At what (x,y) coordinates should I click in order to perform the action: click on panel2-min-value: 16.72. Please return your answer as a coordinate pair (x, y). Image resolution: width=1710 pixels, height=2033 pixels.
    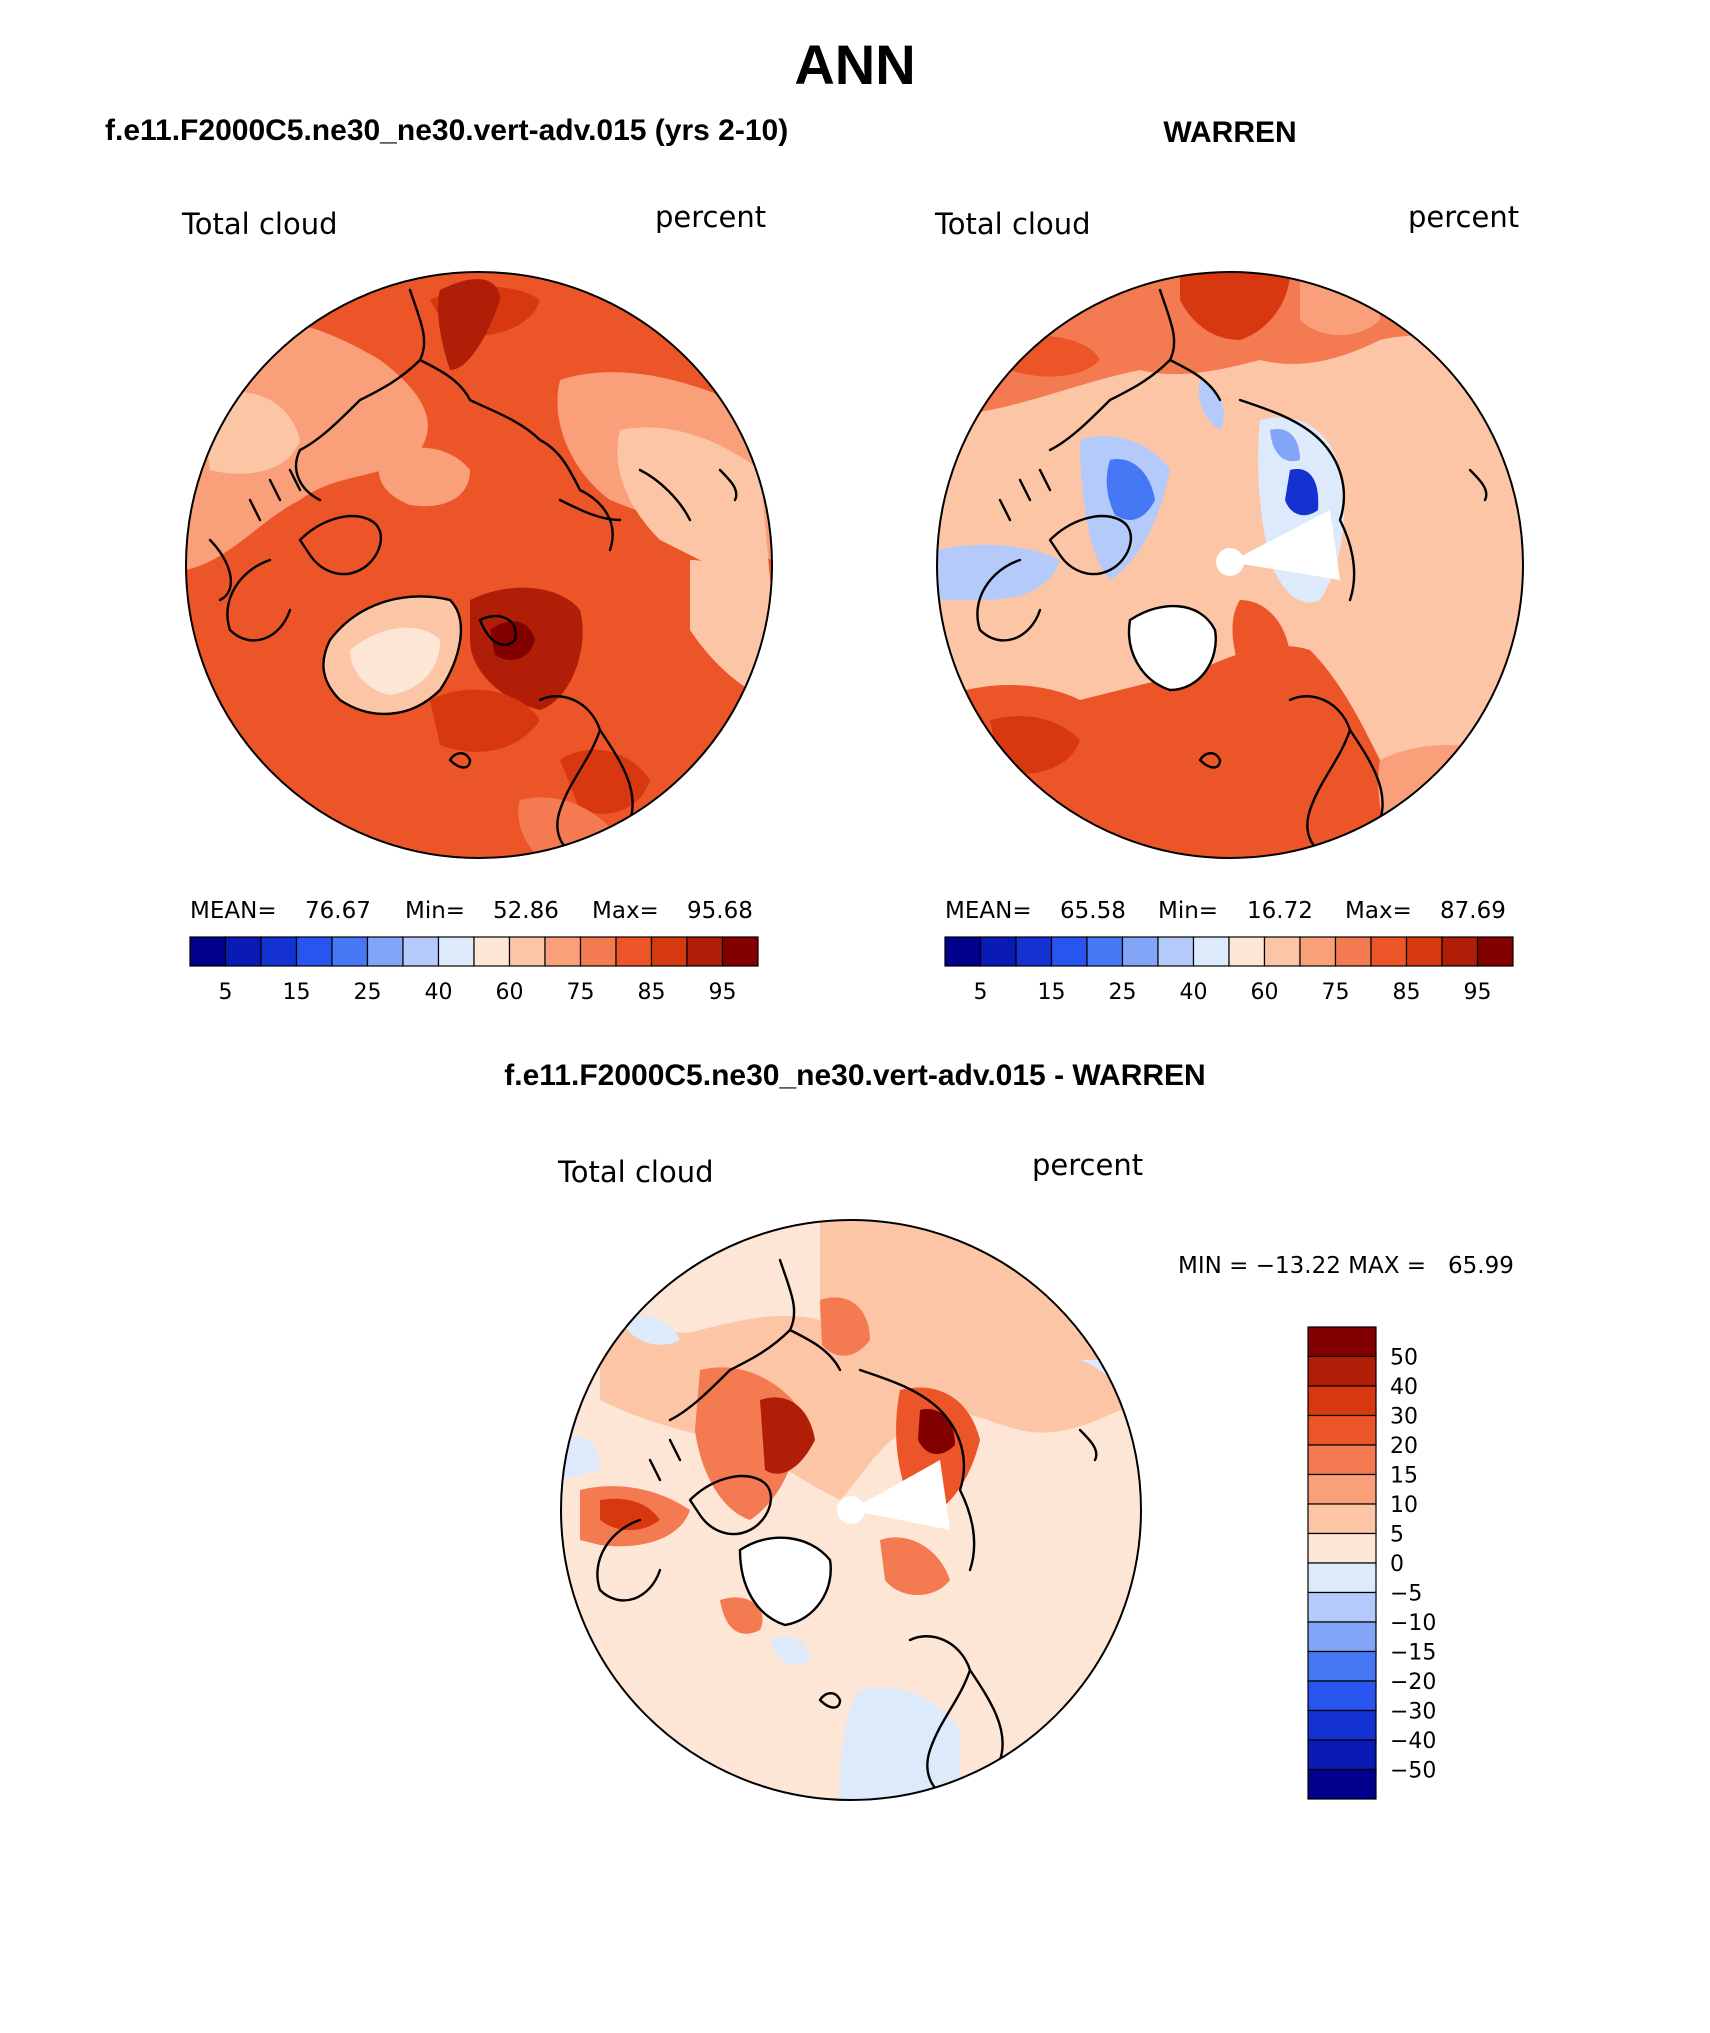
    Looking at the image, I should click on (1280, 911).